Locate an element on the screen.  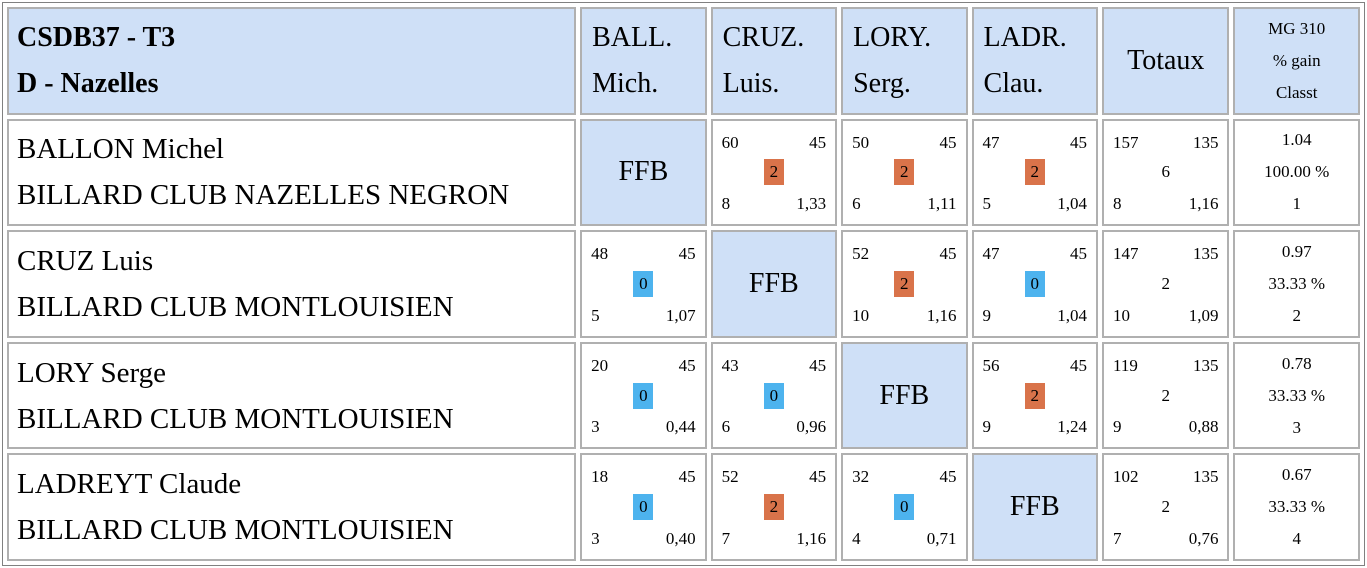
match-average: 1,04 is located at coordinates (1072, 204).